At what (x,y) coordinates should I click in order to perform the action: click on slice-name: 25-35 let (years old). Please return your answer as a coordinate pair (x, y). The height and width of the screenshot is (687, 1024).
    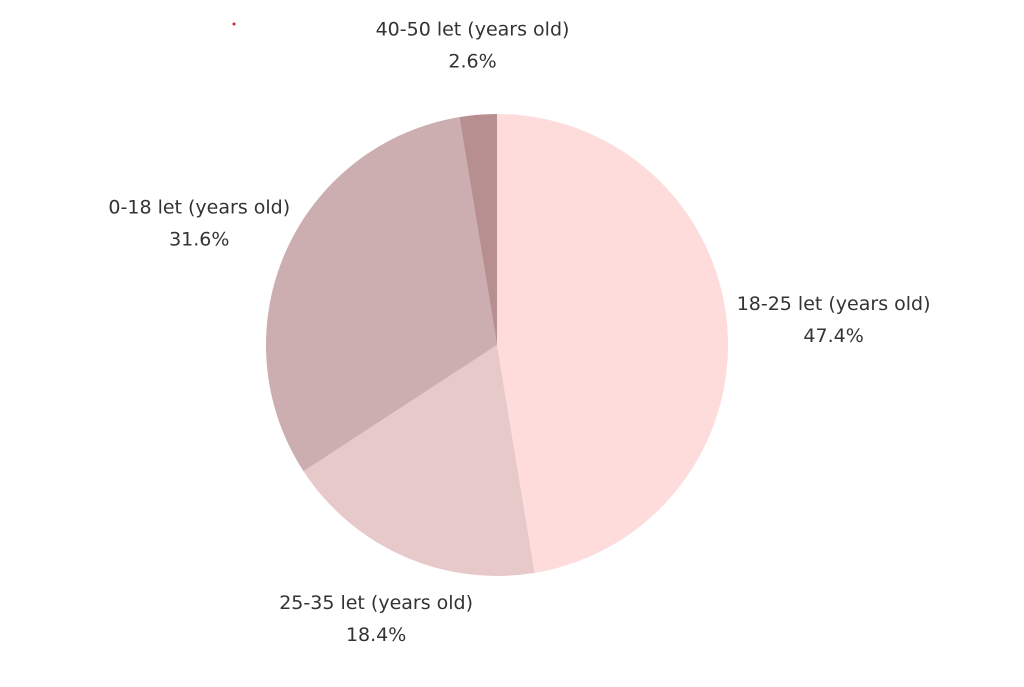
    Looking at the image, I should click on (376, 603).